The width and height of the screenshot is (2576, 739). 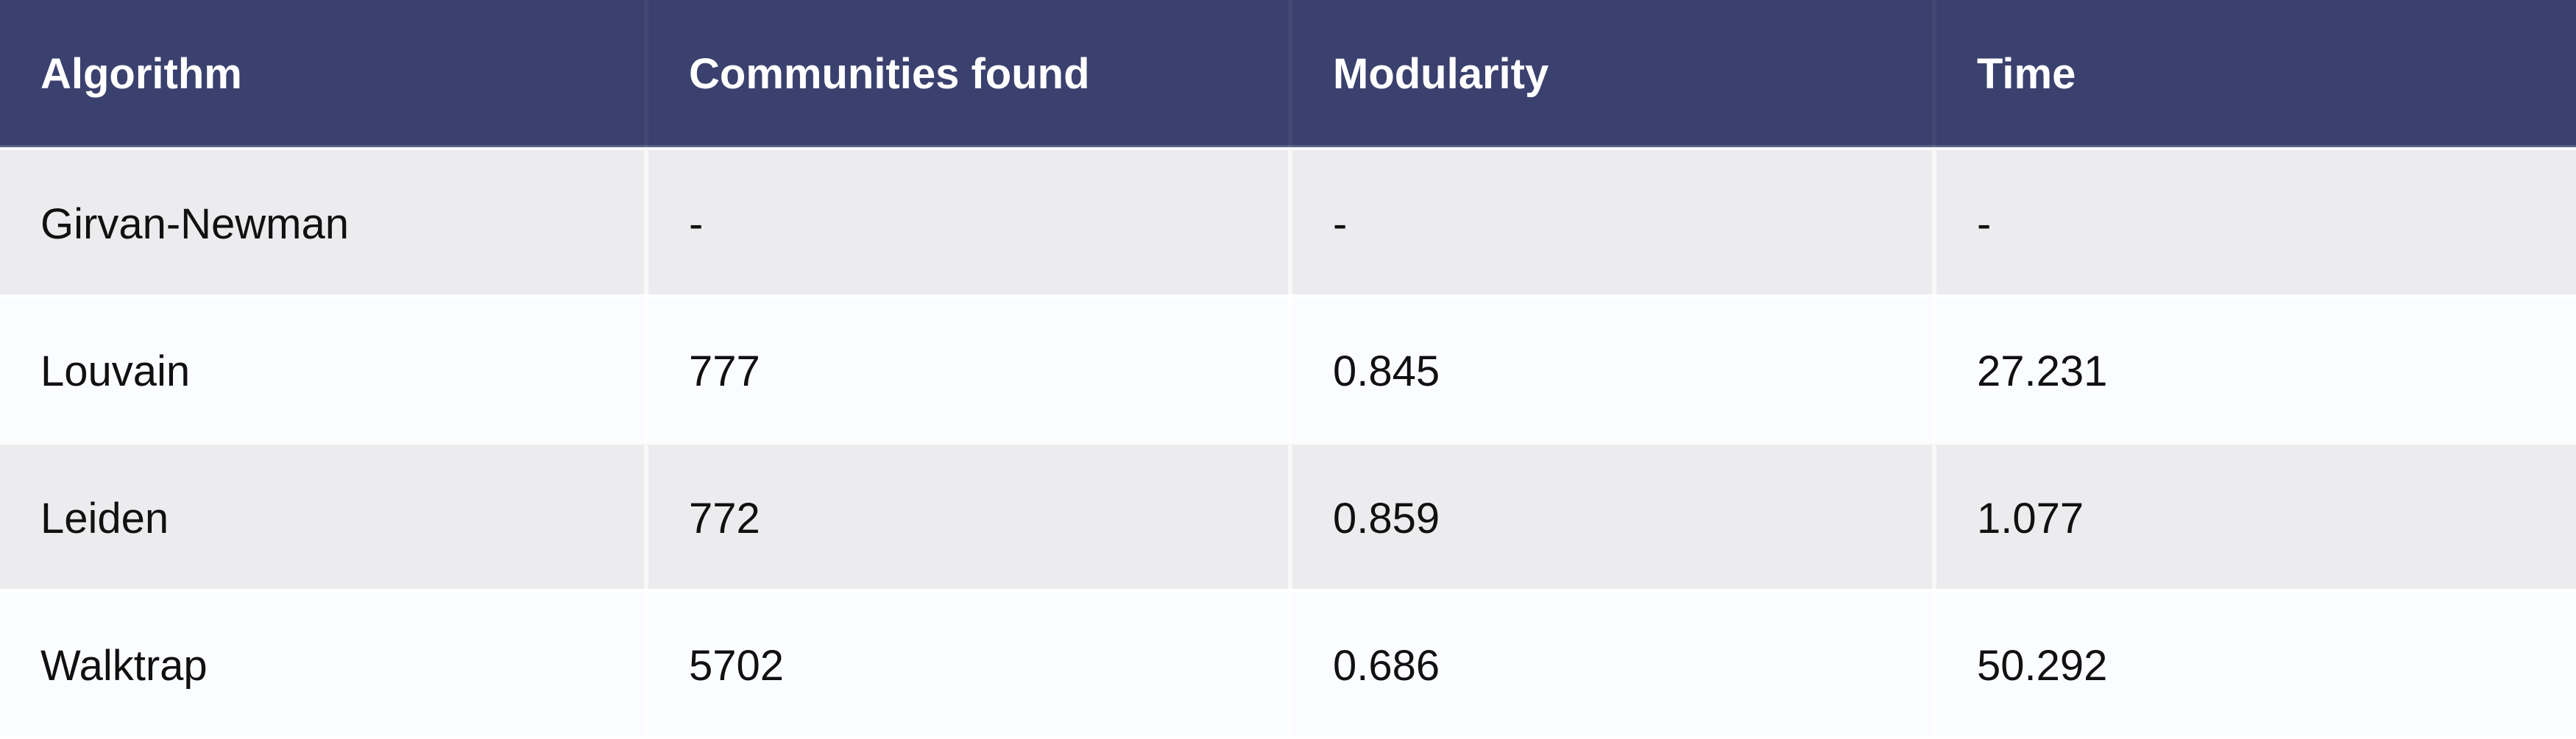 I want to click on column-header-time: Time, so click(x=2254, y=73).